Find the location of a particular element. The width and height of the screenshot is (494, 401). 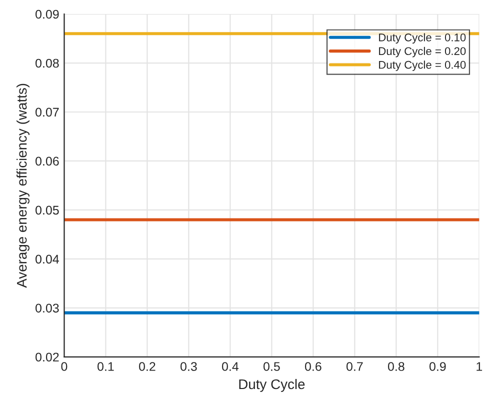

x-tick-label: 0.9 is located at coordinates (437, 366).